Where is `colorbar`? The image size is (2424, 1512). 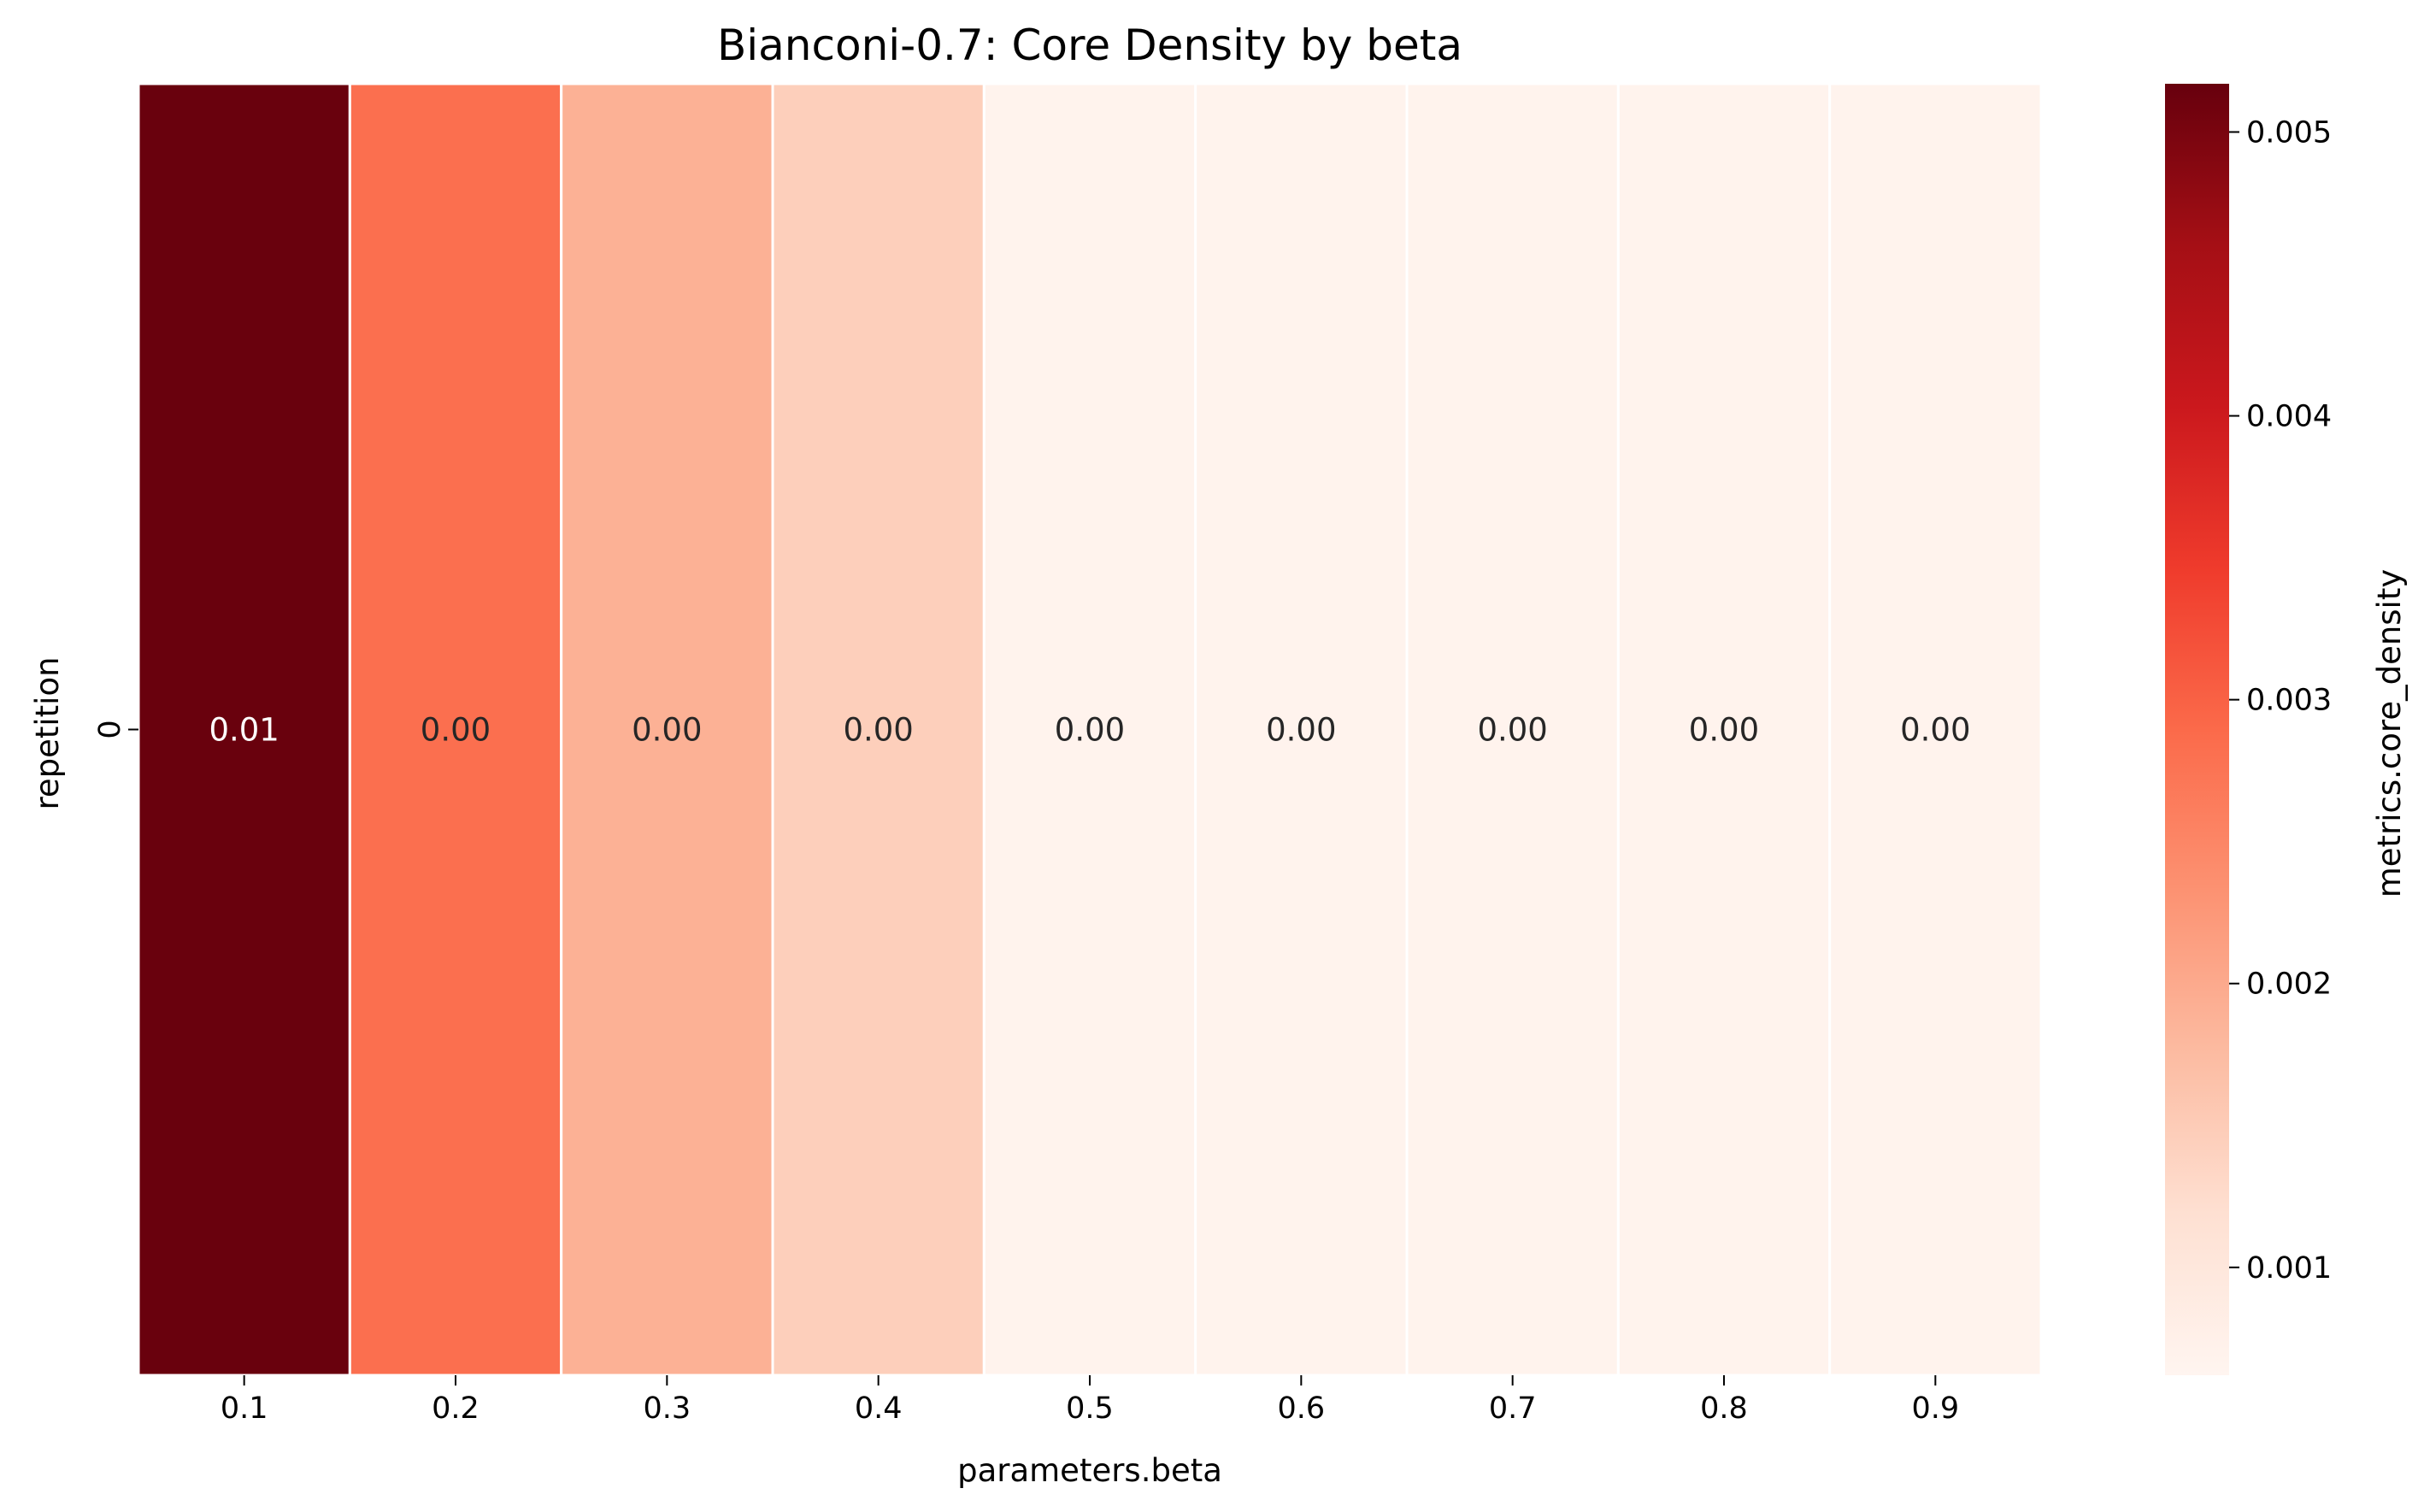 colorbar is located at coordinates (2197, 729).